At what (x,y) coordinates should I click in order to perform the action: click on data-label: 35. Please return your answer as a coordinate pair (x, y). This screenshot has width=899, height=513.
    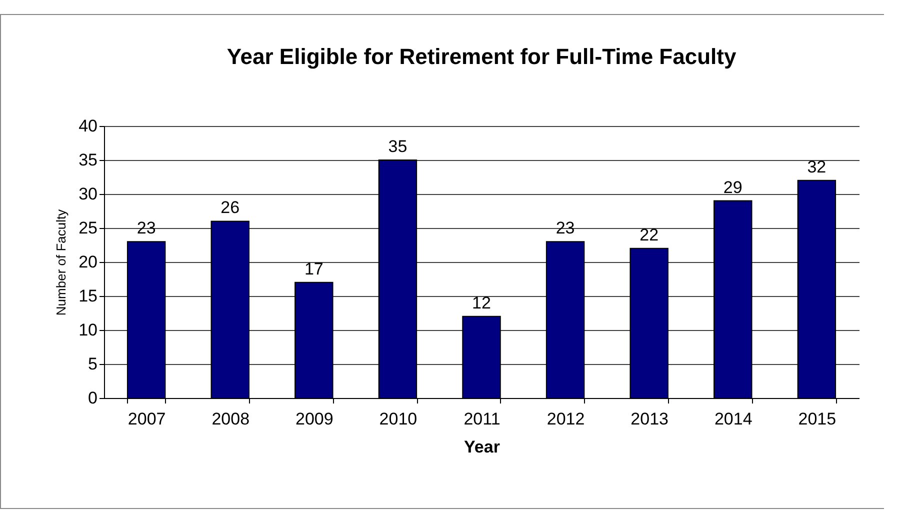
    Looking at the image, I should click on (398, 146).